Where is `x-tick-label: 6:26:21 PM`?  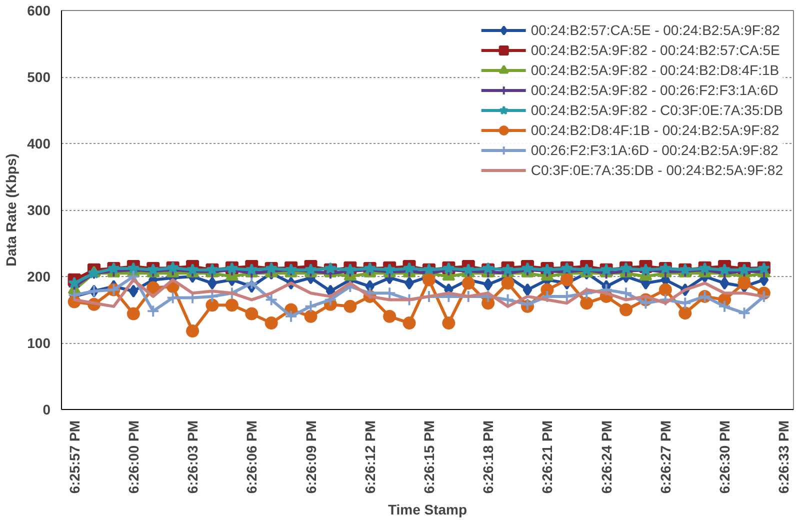 x-tick-label: 6:26:21 PM is located at coordinates (547, 457).